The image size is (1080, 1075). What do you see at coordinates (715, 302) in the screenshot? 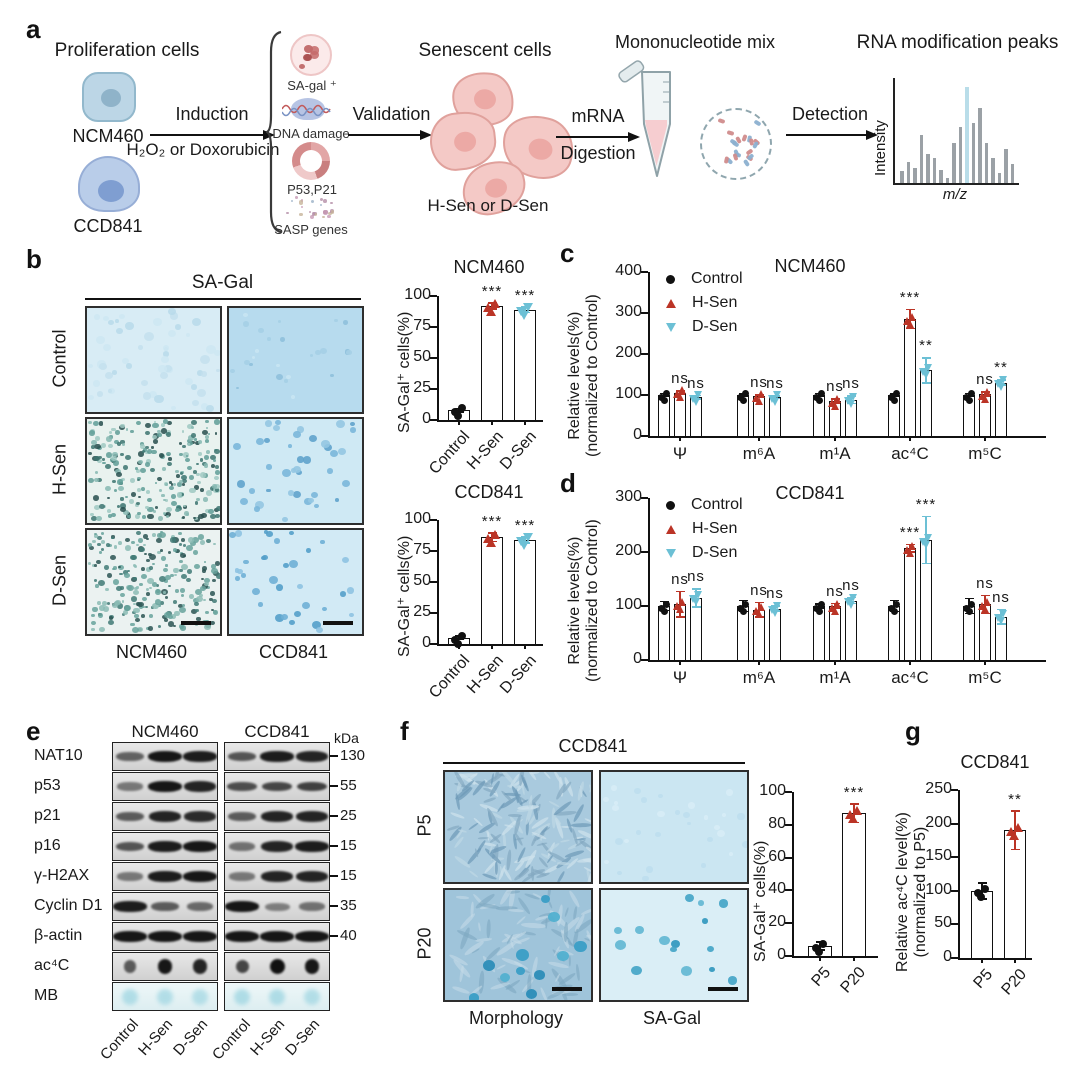
I see `legend-label: H-Sen` at bounding box center [715, 302].